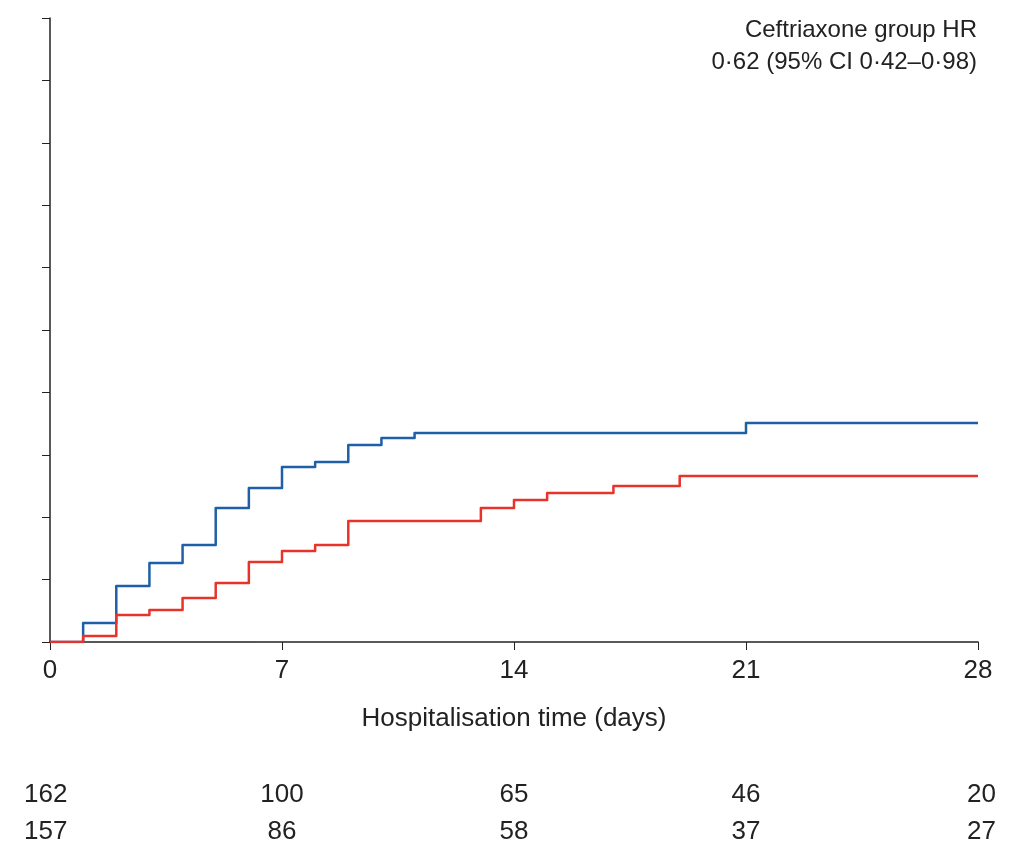 The image size is (1017, 851). I want to click on x-tick-label: 21, so click(746, 669).